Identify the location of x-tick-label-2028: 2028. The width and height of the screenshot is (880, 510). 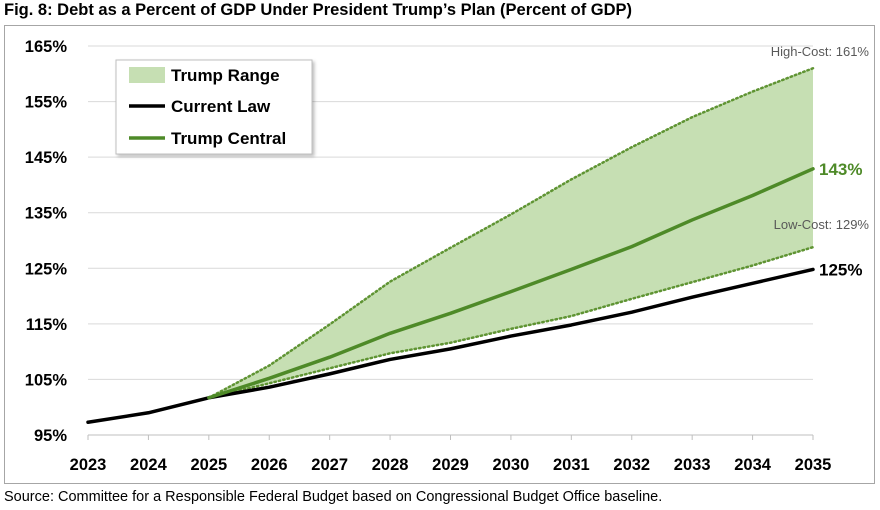
(390, 465).